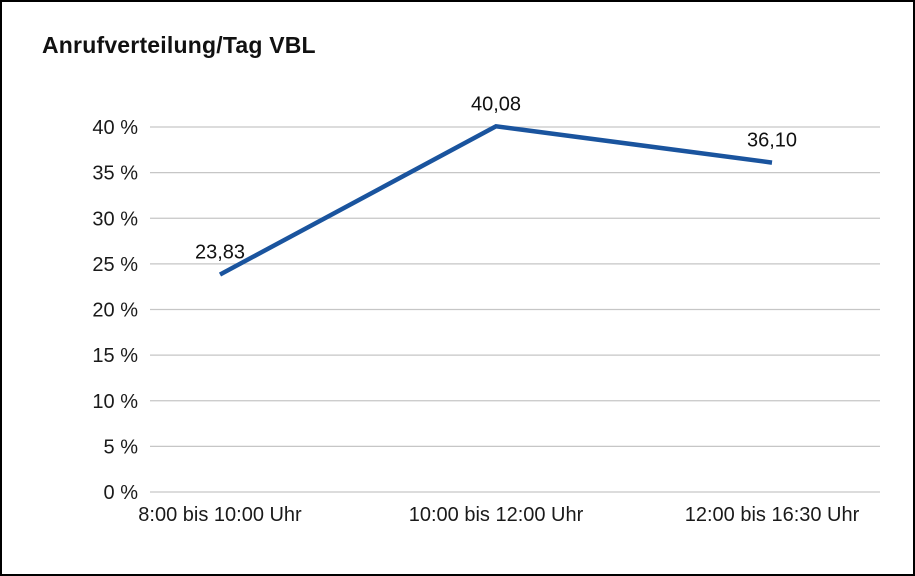 The image size is (915, 576). What do you see at coordinates (220, 253) in the screenshot?
I see `data-label: 23,83` at bounding box center [220, 253].